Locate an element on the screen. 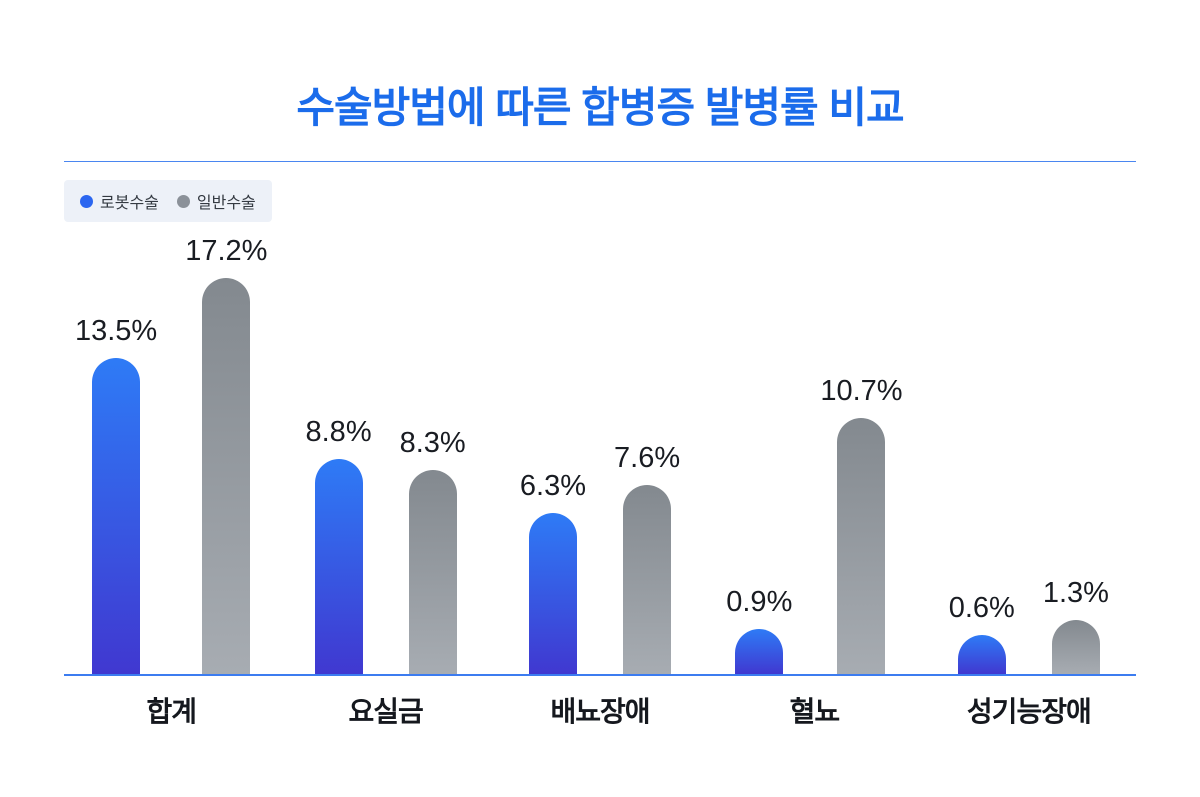 The image size is (1200, 797). bar-column: 6.3% is located at coordinates (553, 572).